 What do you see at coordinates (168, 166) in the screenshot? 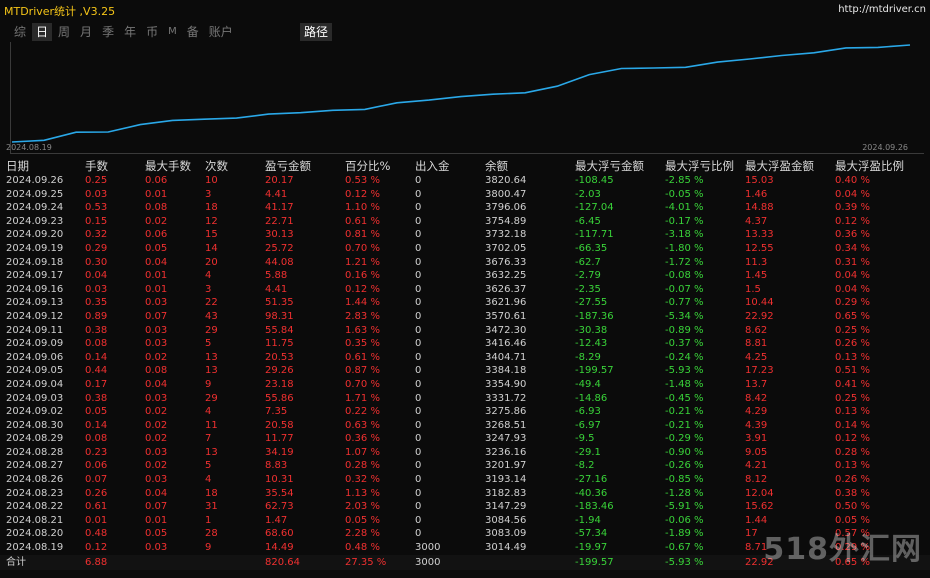
I see `column-header: 最大手数` at bounding box center [168, 166].